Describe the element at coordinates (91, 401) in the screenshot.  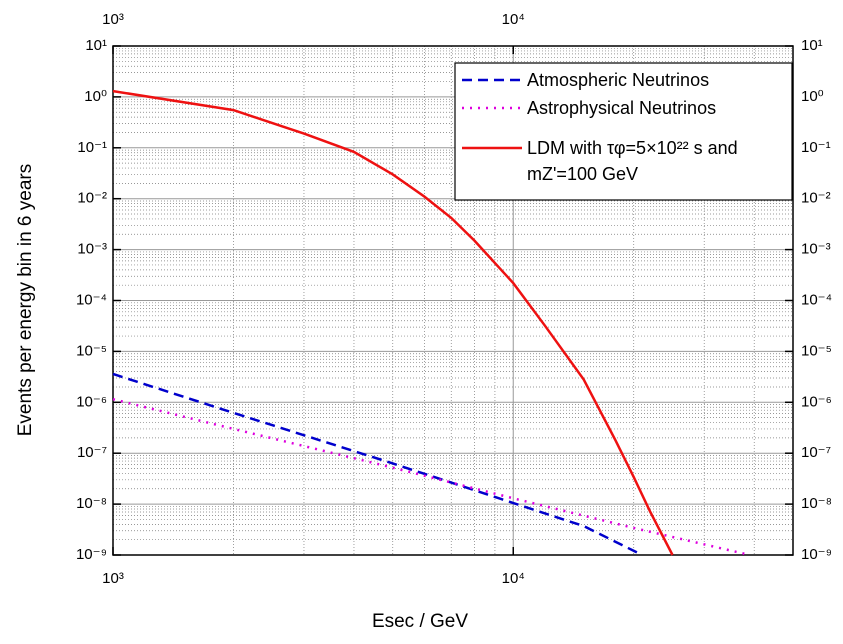
I see `y-tick-label: 10⁻⁶` at that location.